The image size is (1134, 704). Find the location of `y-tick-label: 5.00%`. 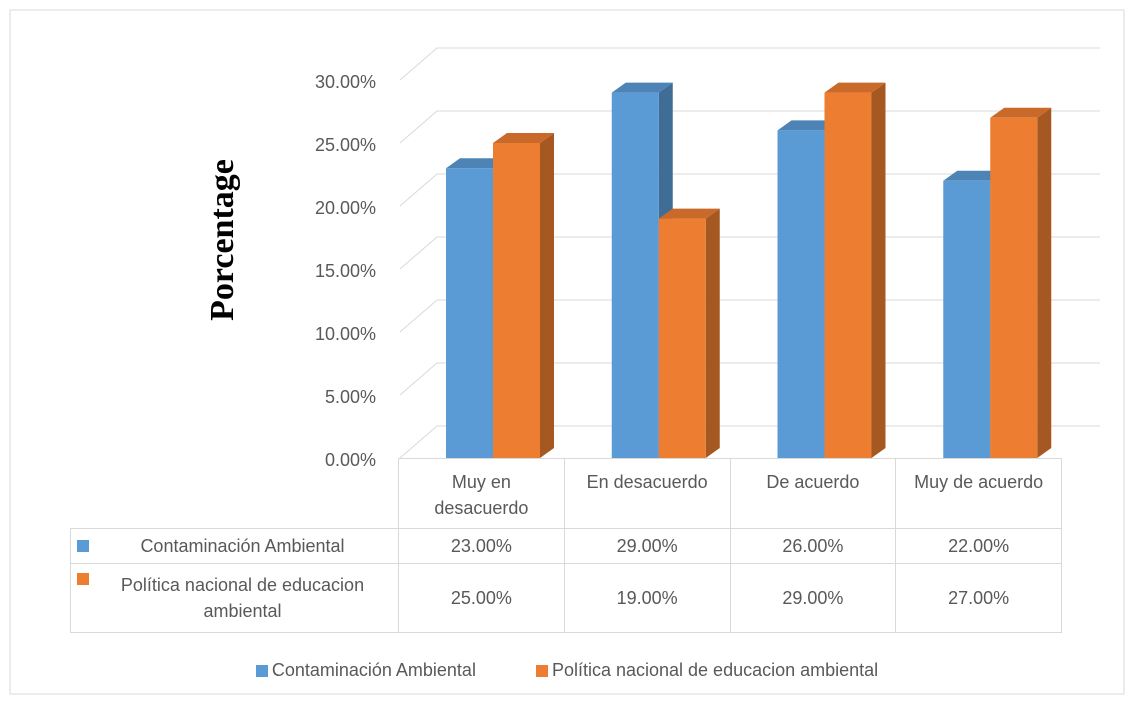

y-tick-label: 5.00% is located at coordinates (350, 397).